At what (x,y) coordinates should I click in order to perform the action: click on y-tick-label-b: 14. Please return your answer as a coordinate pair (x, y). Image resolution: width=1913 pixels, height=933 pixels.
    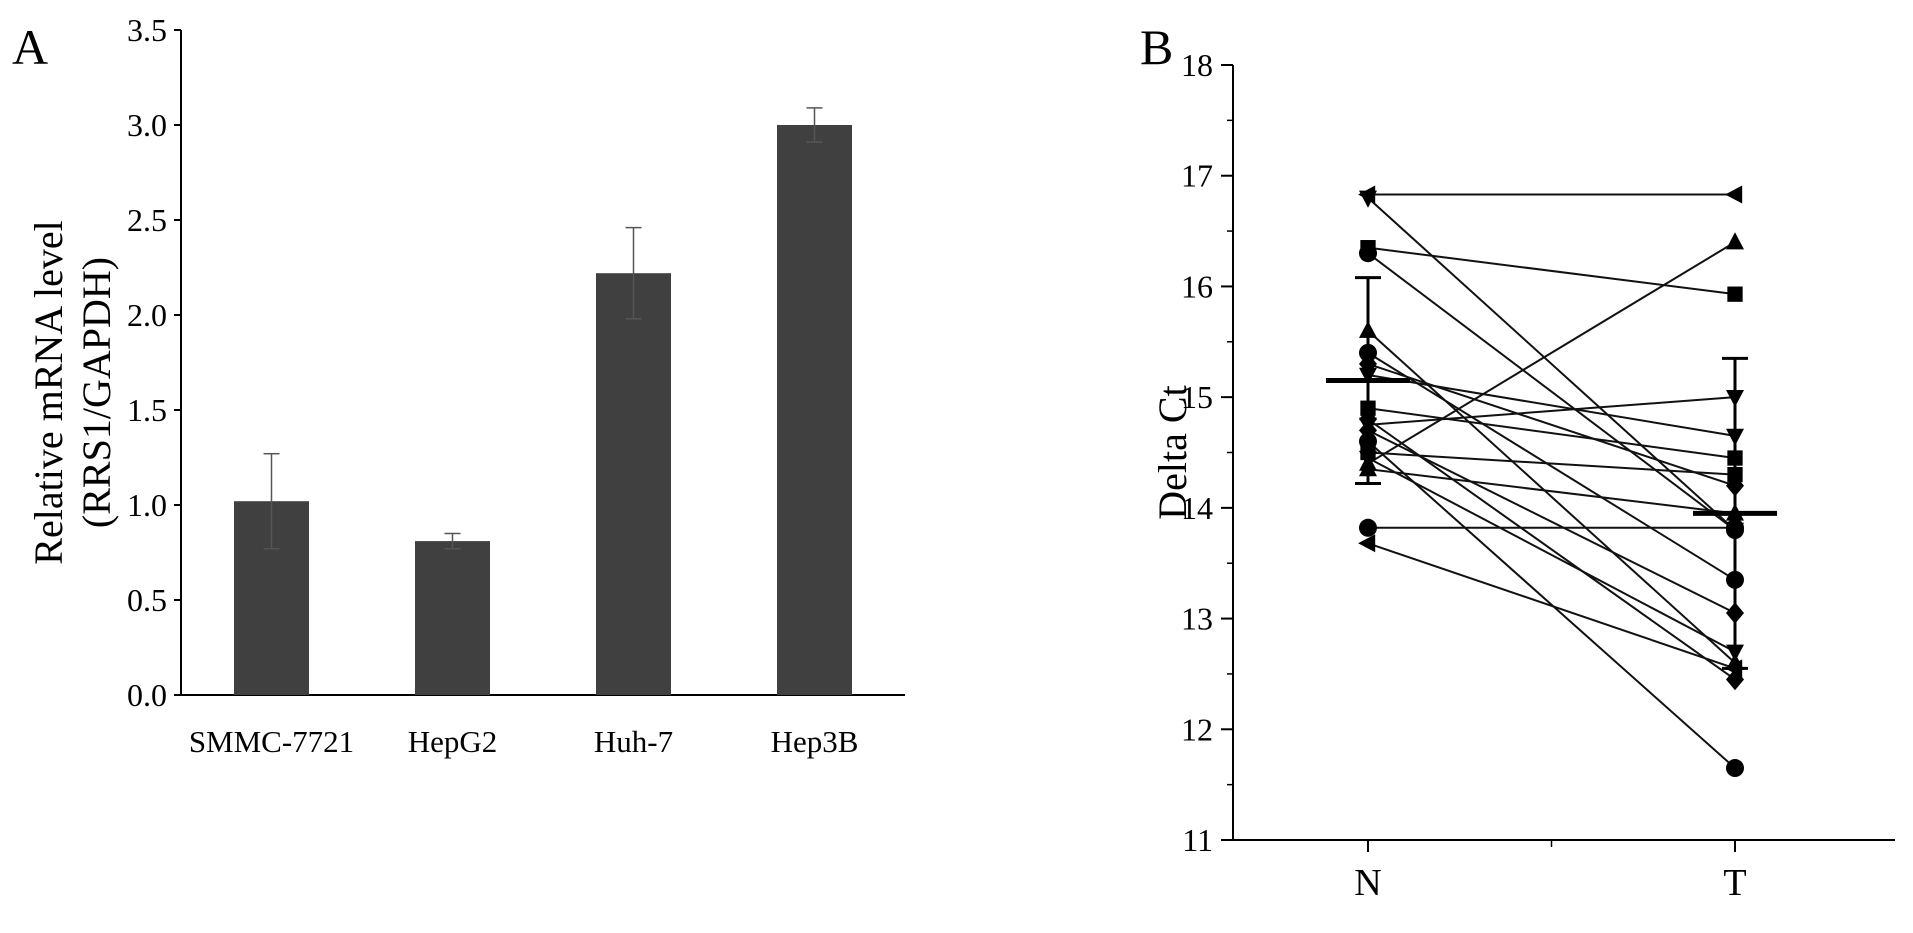
    Looking at the image, I should click on (1197, 508).